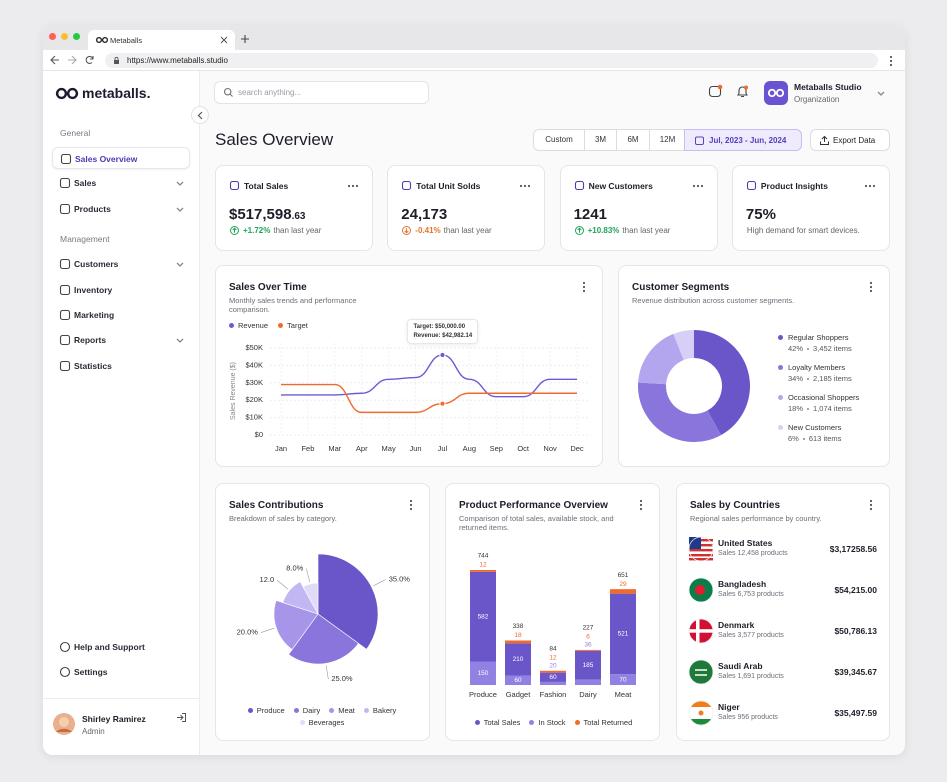  Describe the element at coordinates (85, 183) in the screenshot. I see `nav-label: Sales` at that location.